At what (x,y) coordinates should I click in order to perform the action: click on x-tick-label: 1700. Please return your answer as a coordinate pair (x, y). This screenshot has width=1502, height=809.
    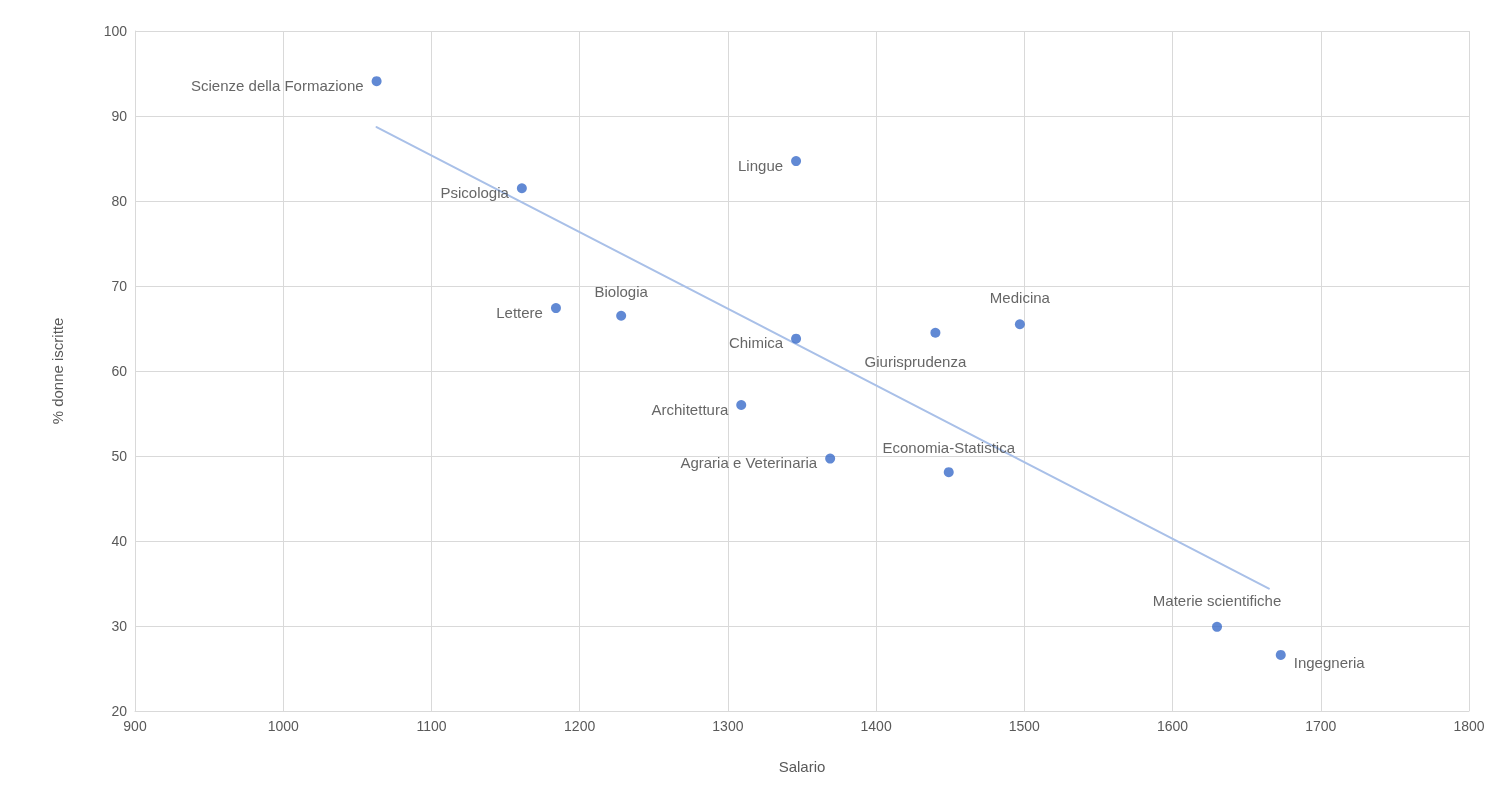
    Looking at the image, I should click on (1321, 726).